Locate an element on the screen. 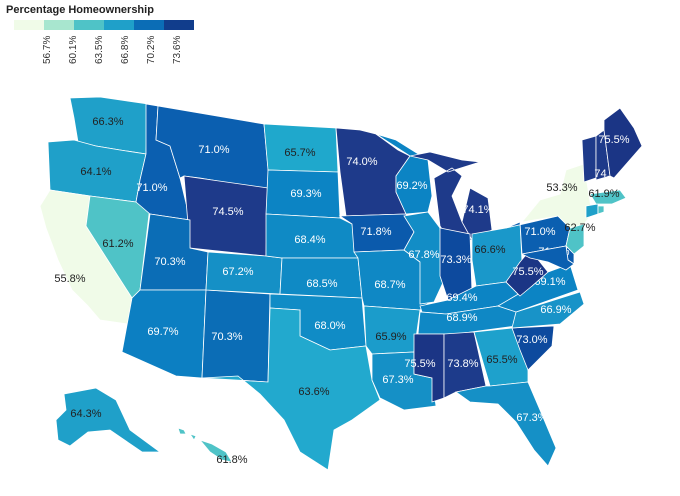 The width and height of the screenshot is (680, 496). state-label-nc: 66.9% is located at coordinates (555, 310).